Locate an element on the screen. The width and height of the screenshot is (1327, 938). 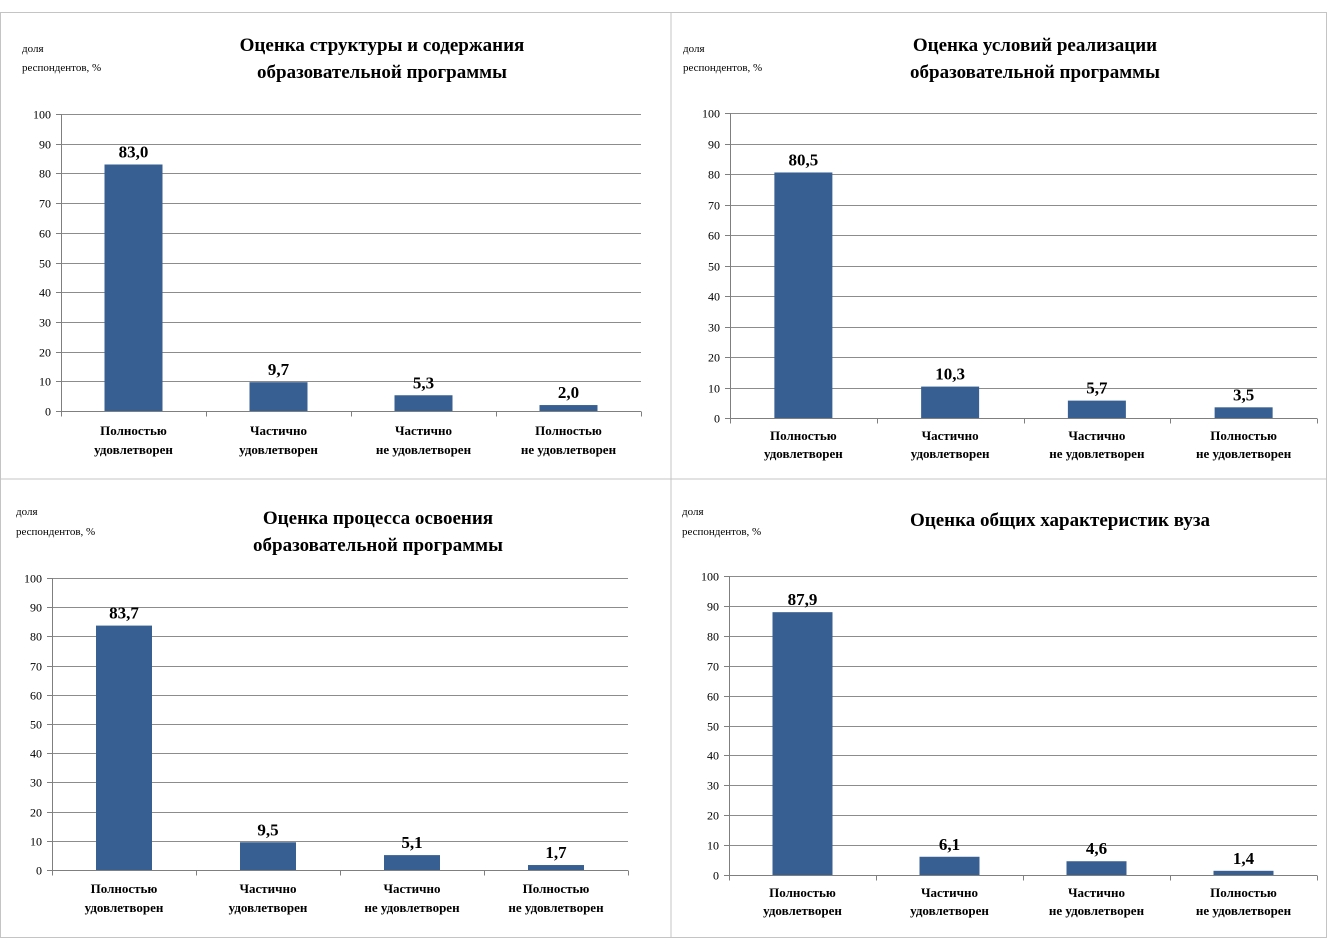
chart-title: Оценка условий реализации is located at coordinates (1035, 45).